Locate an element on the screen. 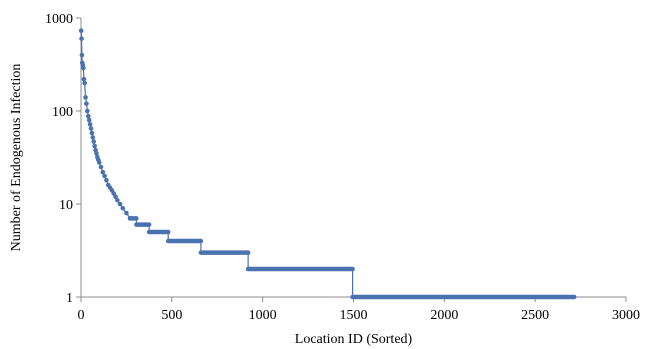 Image resolution: width=653 pixels, height=349 pixels. x-tick-label: 0 is located at coordinates (81, 315).